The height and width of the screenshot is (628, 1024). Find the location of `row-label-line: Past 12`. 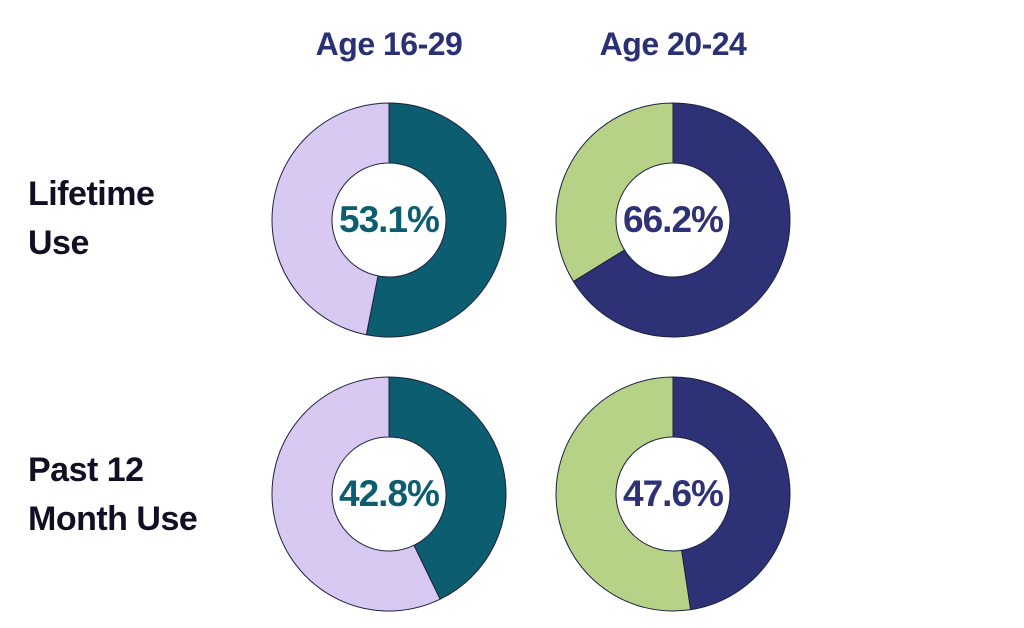

row-label-line: Past 12 is located at coordinates (86, 470).